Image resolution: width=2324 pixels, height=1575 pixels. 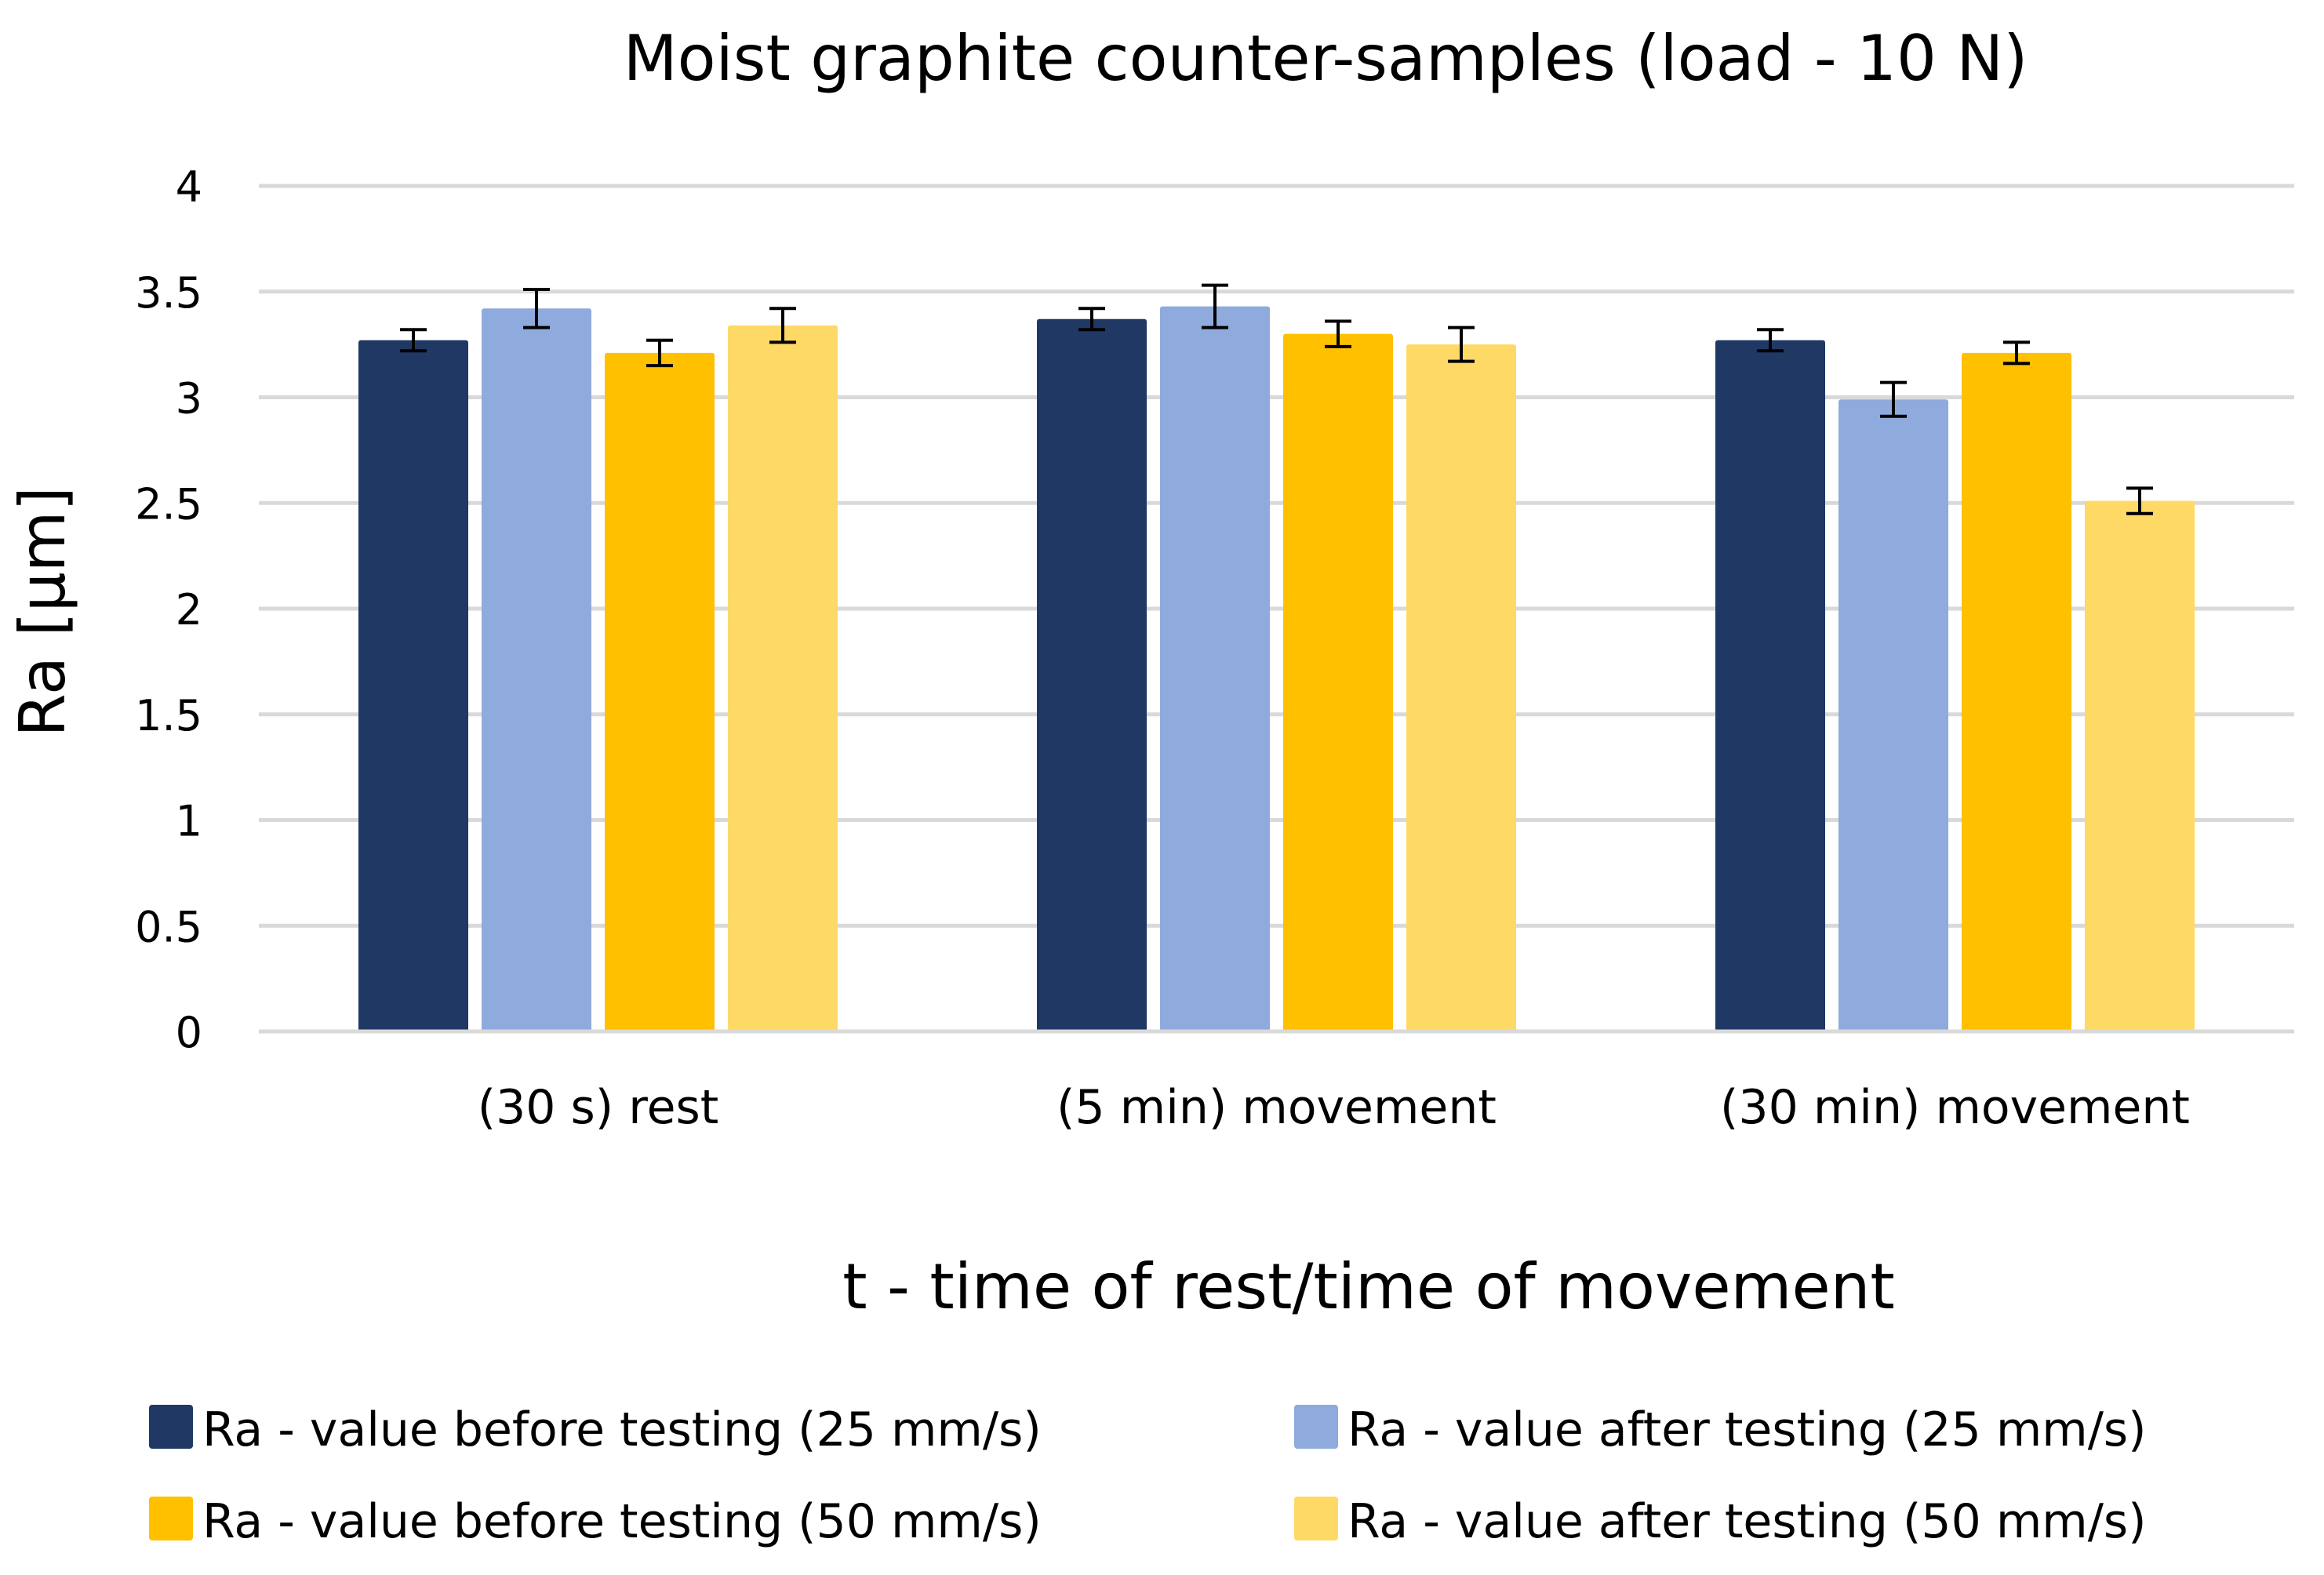 I want to click on y-tick-label: 4, so click(x=189, y=187).